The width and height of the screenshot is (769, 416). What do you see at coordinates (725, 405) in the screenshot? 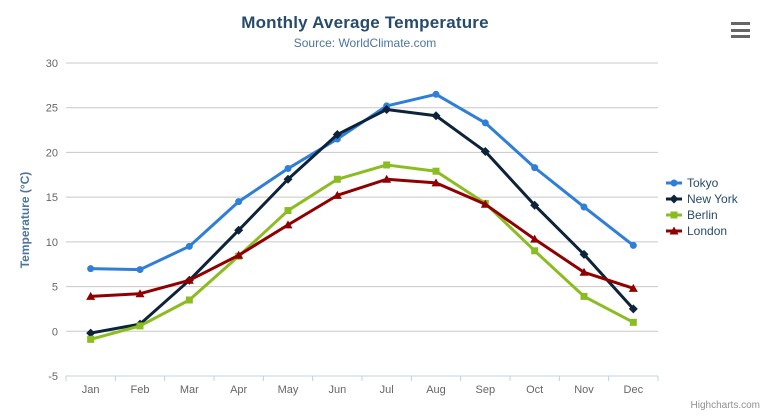
I see `credits-link: Highcharts.com` at bounding box center [725, 405].